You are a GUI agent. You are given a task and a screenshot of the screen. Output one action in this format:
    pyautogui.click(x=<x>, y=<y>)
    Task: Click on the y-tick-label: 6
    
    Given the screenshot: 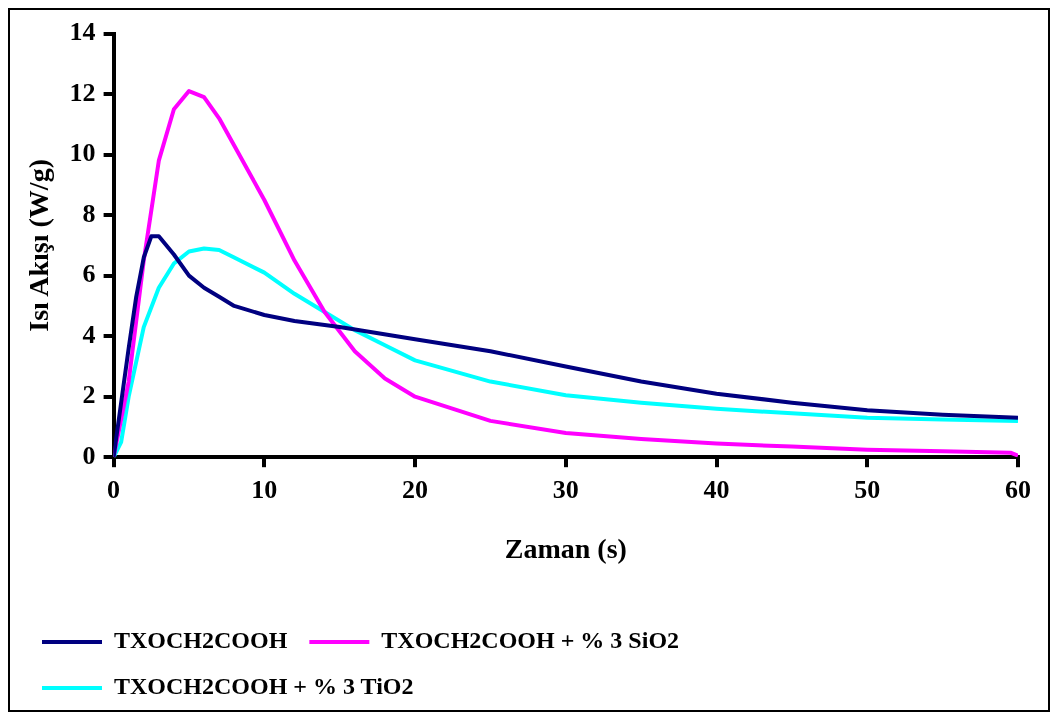 What is the action you would take?
    pyautogui.click(x=89, y=274)
    